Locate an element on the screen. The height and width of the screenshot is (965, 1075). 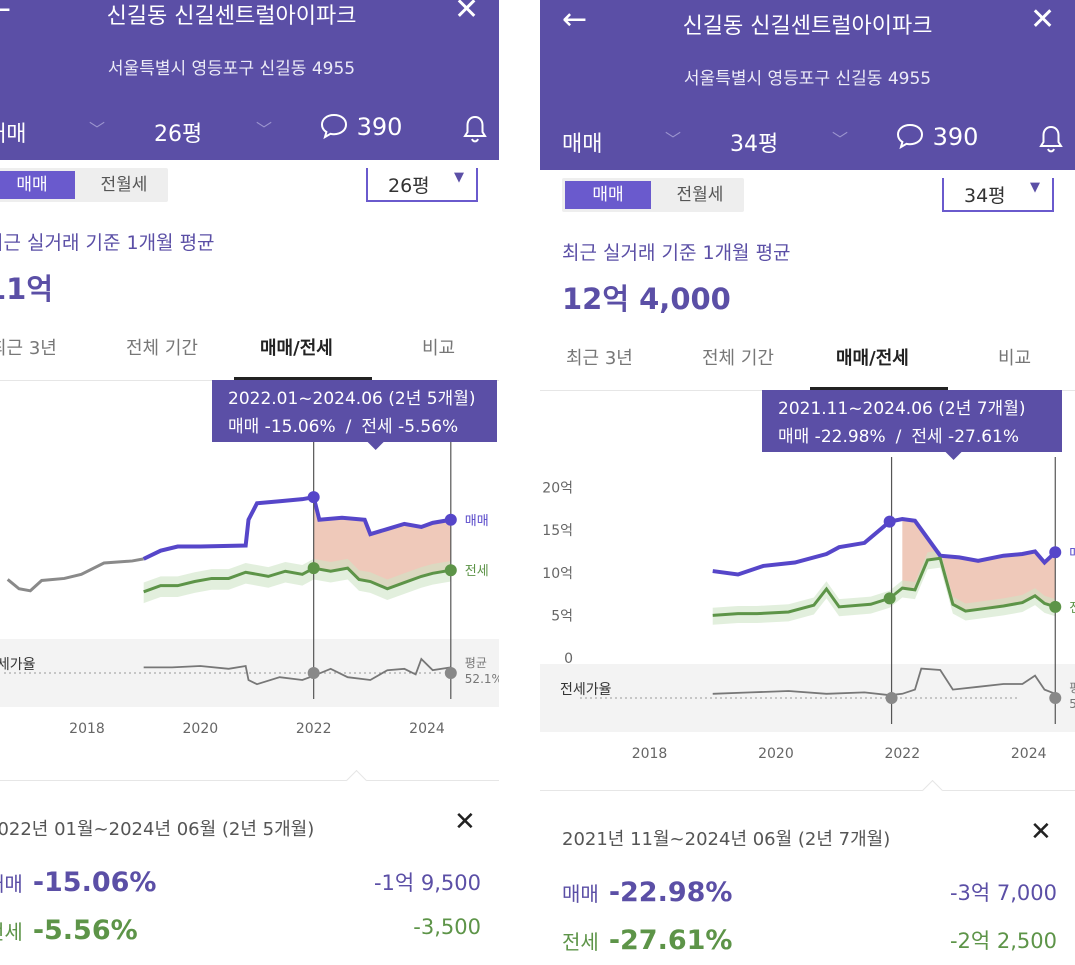
tooltip-rent: 전세 -5.56% is located at coordinates (409, 427).